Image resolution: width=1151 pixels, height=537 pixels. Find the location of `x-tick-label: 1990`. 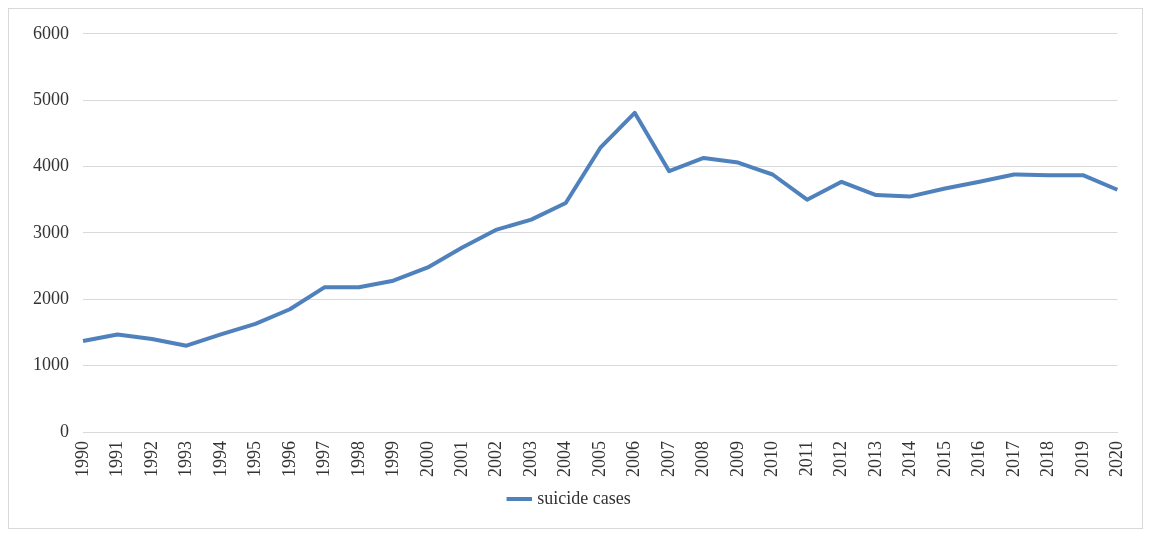

x-tick-label: 1990 is located at coordinates (81, 459).